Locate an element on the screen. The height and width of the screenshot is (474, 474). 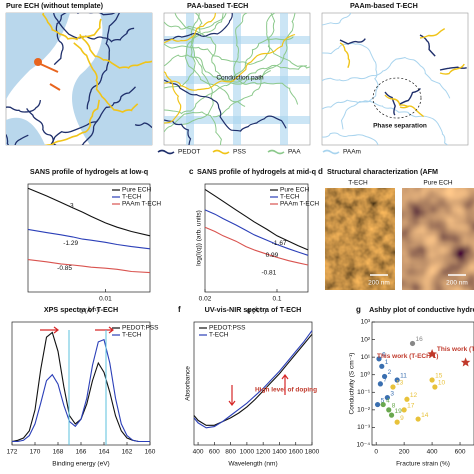
chart-title: SANS profile of hydrogels at mid-q is located at coordinates (256, 171).